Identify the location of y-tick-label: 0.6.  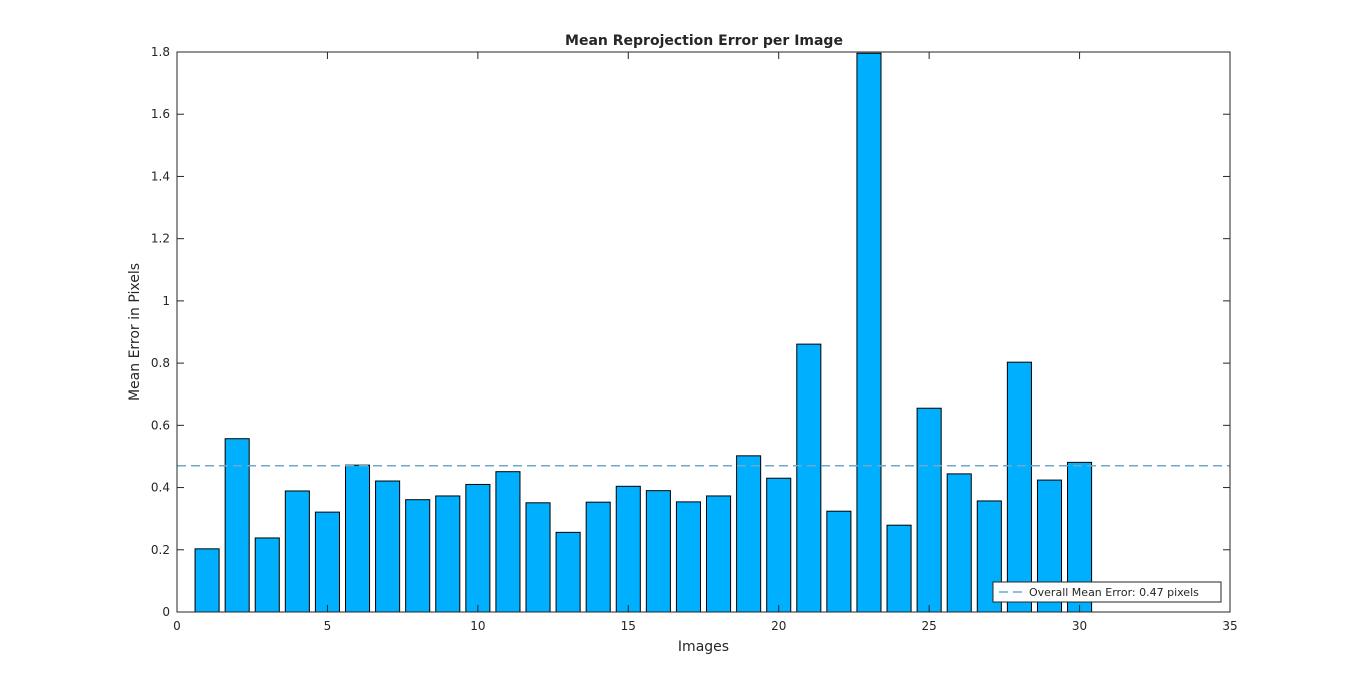
(160, 425).